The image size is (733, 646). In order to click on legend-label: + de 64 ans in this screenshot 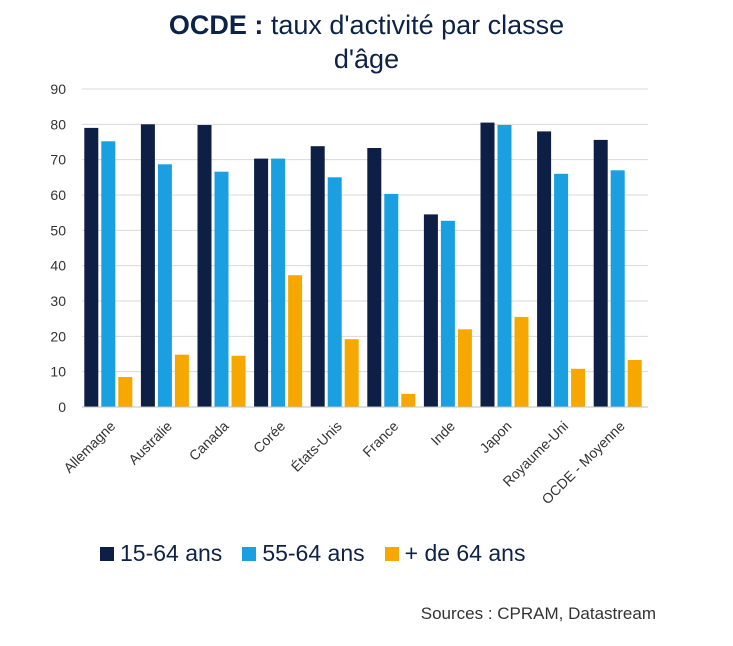, I will do `click(465, 553)`.